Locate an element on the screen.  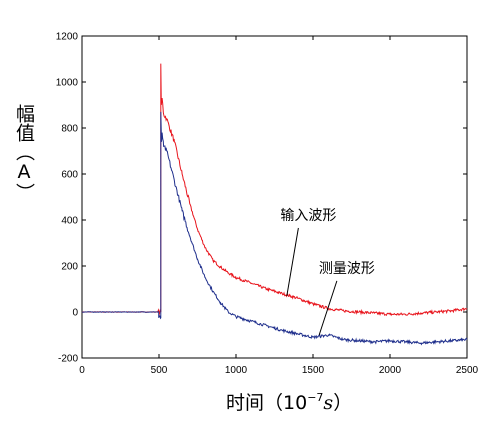
x-tick-label: 1000 is located at coordinates (236, 370).